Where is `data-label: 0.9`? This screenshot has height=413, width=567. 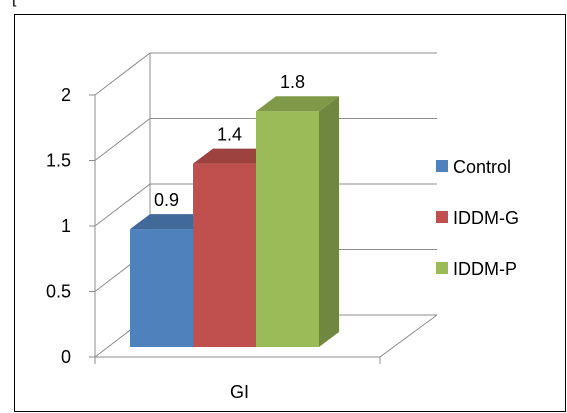 data-label: 0.9 is located at coordinates (166, 200).